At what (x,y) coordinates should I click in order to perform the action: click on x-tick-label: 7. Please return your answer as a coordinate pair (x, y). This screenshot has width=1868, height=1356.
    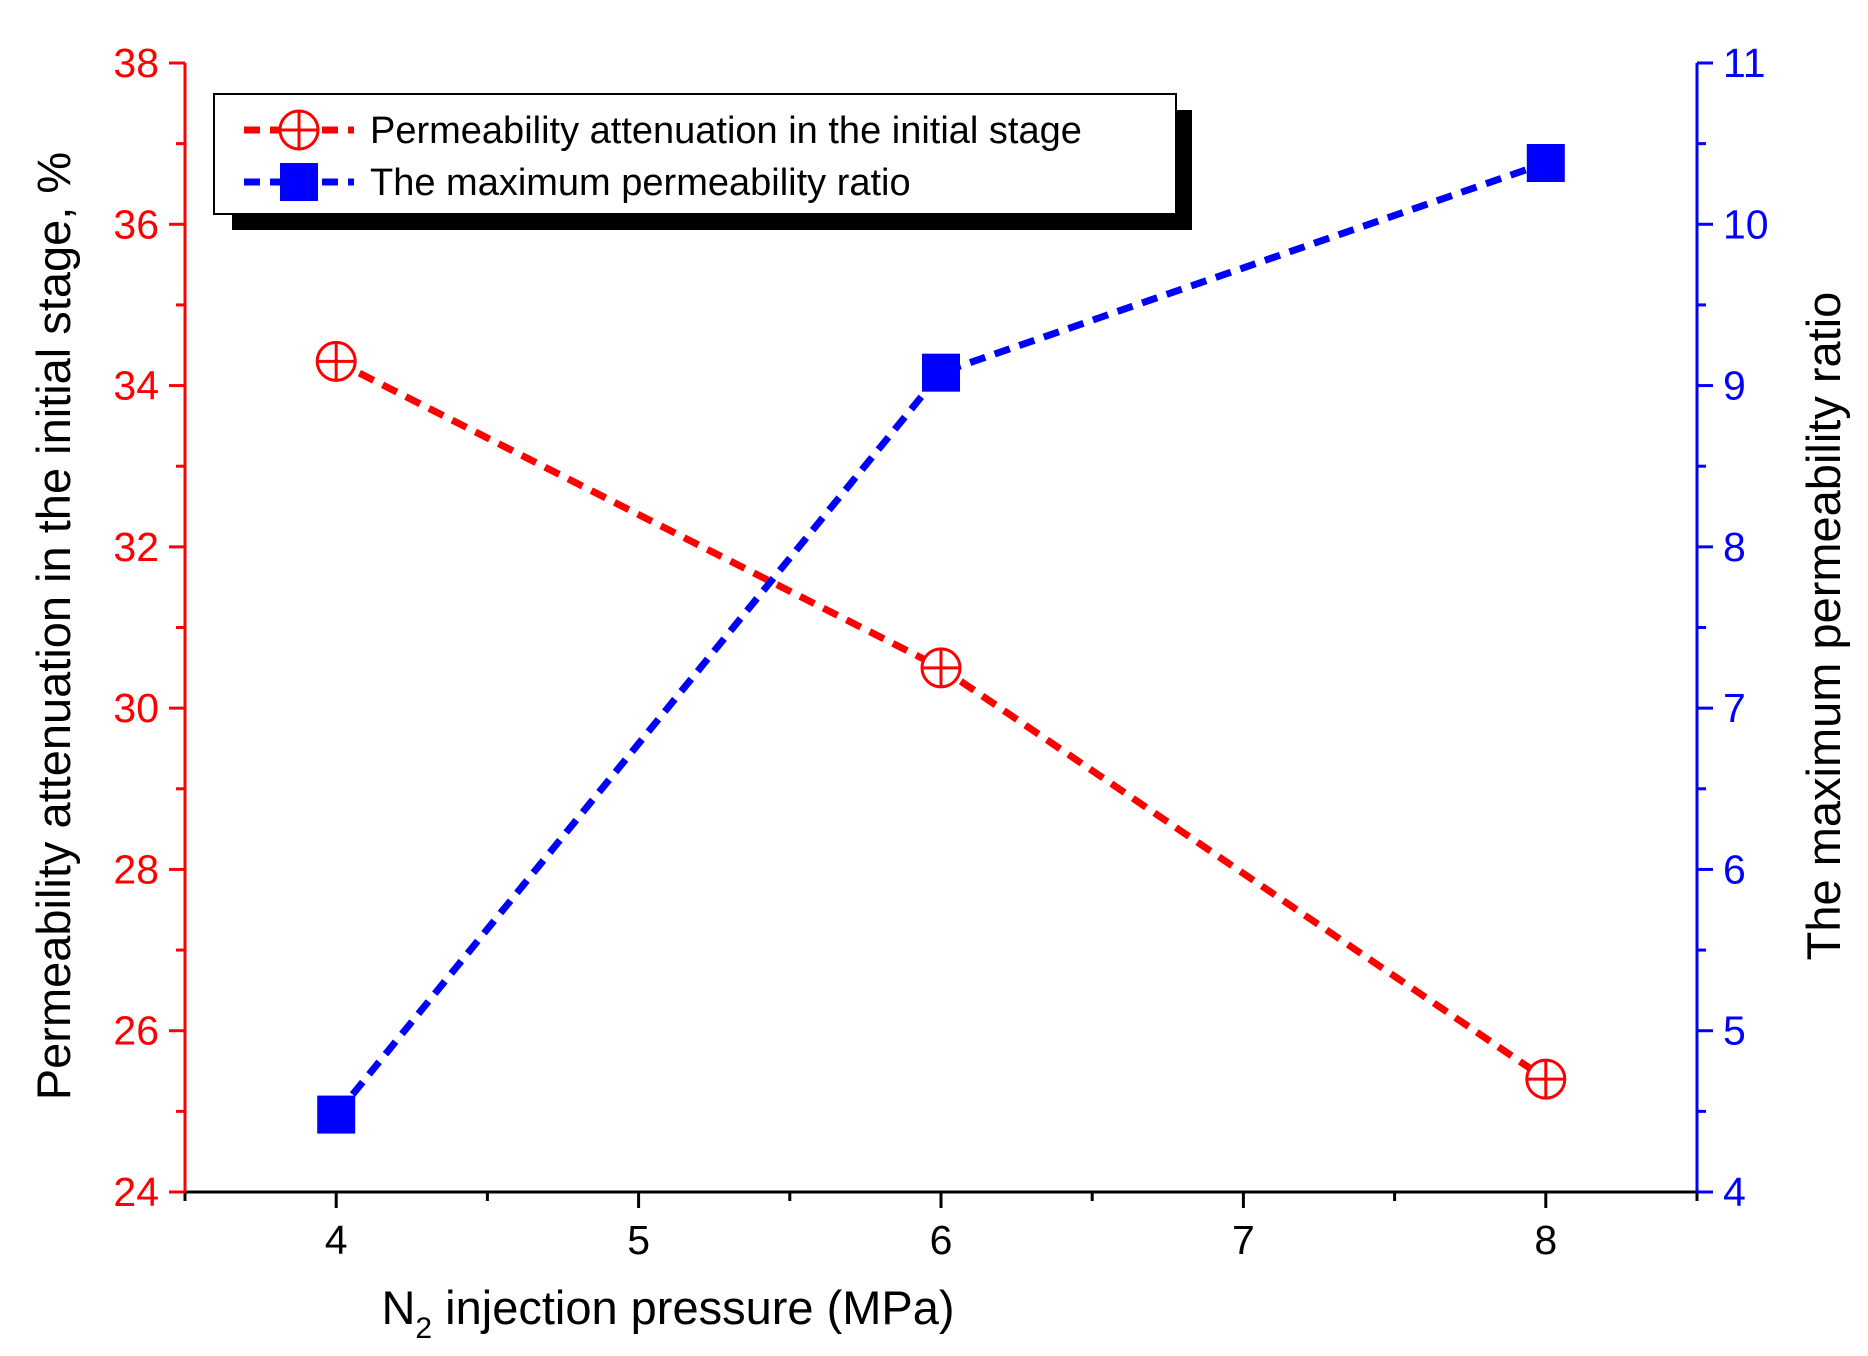
    Looking at the image, I should click on (1243, 1240).